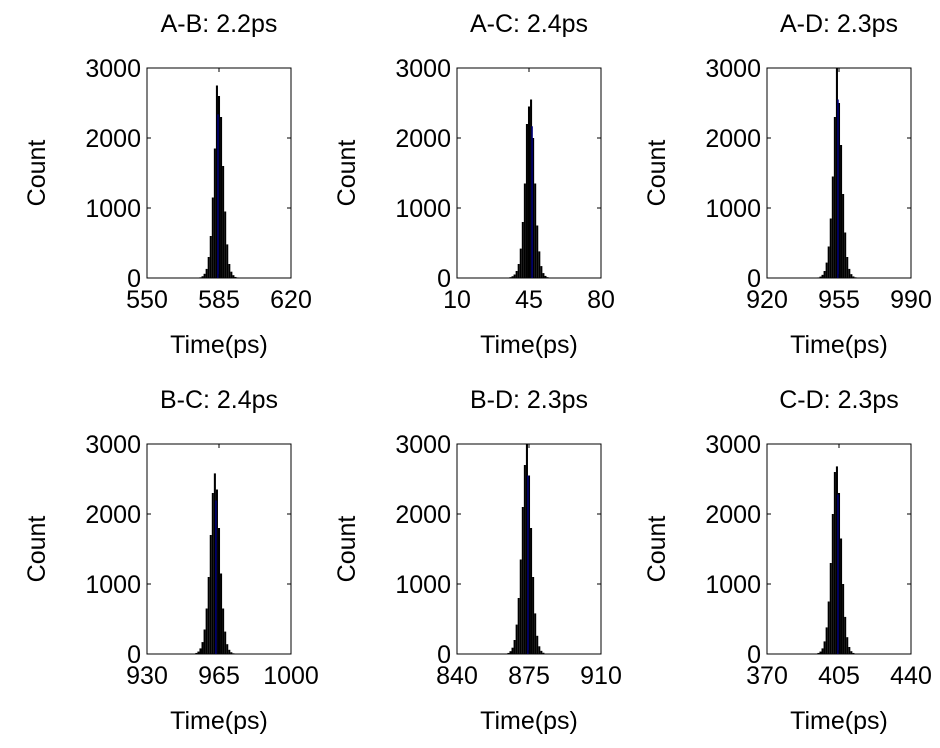  What do you see at coordinates (219, 400) in the screenshot?
I see `panel-title: B-C: 2.4ps` at bounding box center [219, 400].